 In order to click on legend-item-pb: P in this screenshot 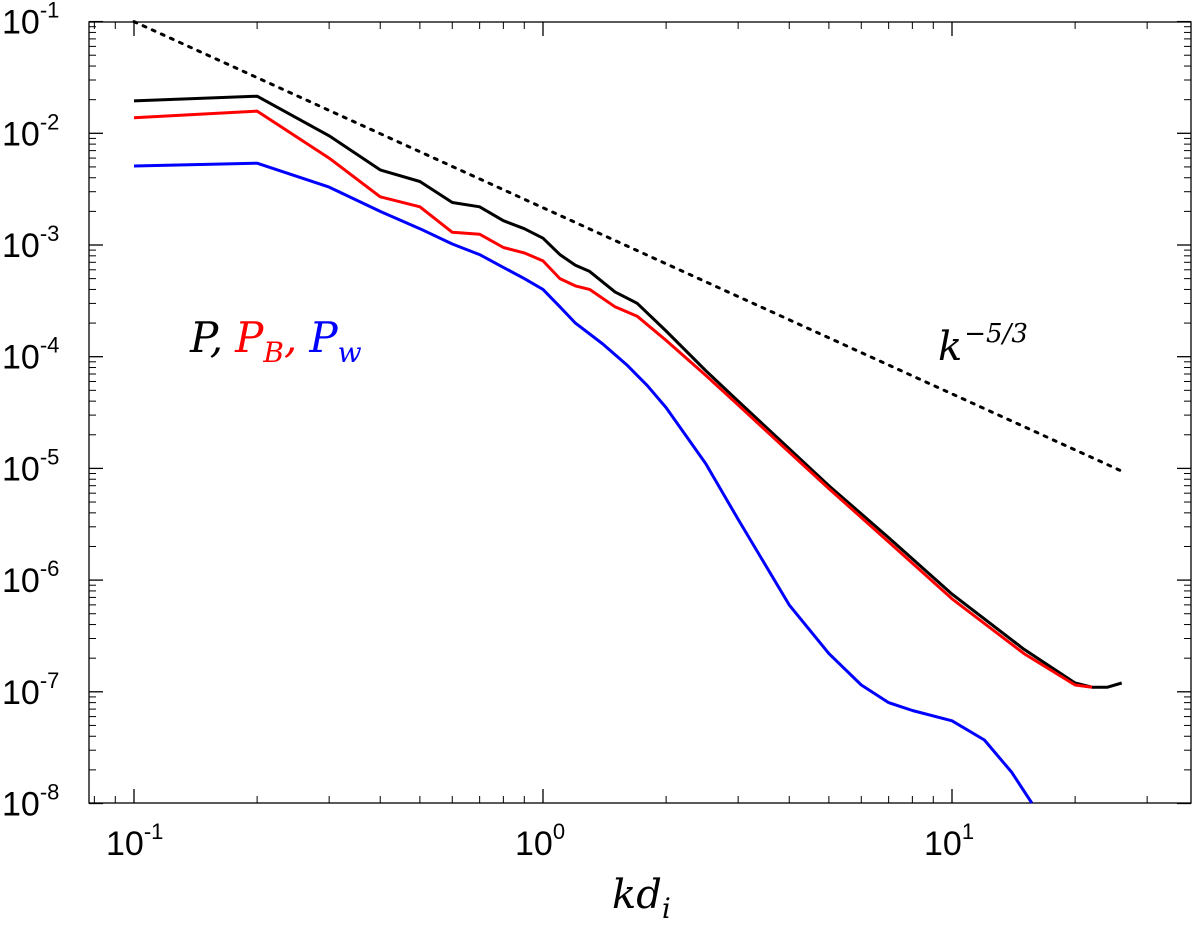, I will do `click(249, 337)`.